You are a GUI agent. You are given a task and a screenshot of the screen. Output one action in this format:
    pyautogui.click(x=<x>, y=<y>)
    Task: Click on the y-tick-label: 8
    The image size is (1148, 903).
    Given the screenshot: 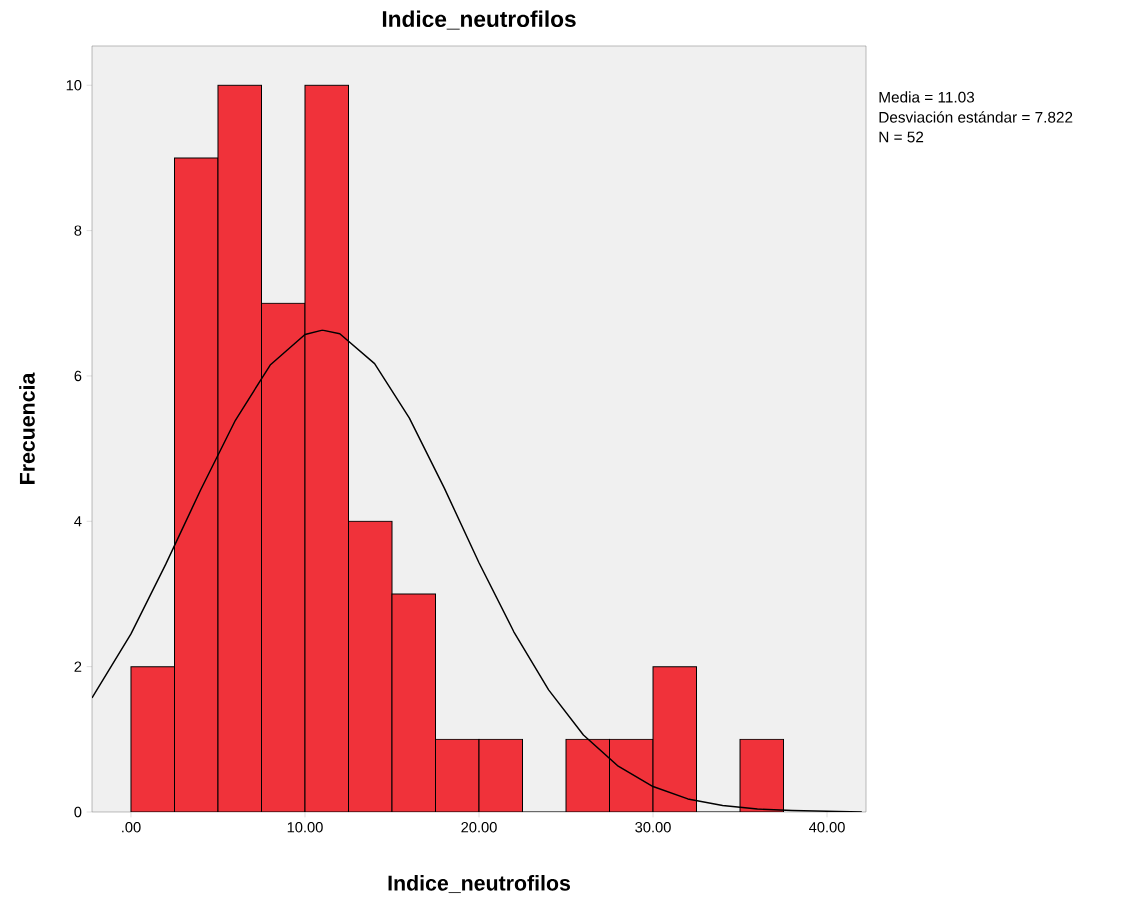 What is the action you would take?
    pyautogui.click(x=78, y=230)
    